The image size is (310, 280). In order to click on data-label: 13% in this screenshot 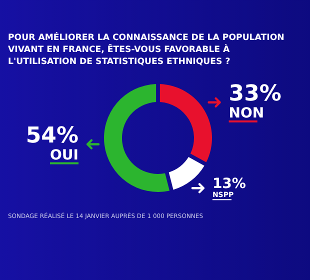, I will do `click(229, 184)`.